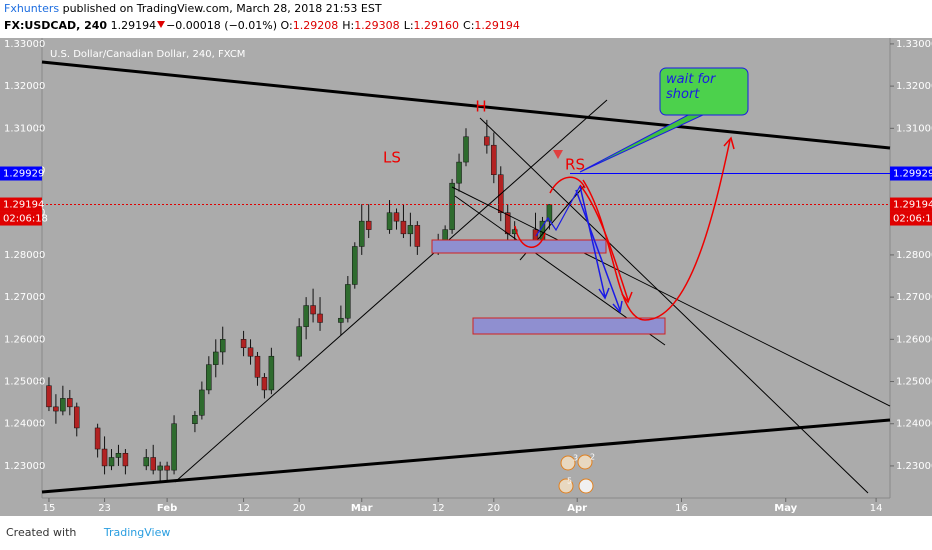 The image size is (932, 550). What do you see at coordinates (469, 25) in the screenshot?
I see `ohlc-label: C:` at bounding box center [469, 25].